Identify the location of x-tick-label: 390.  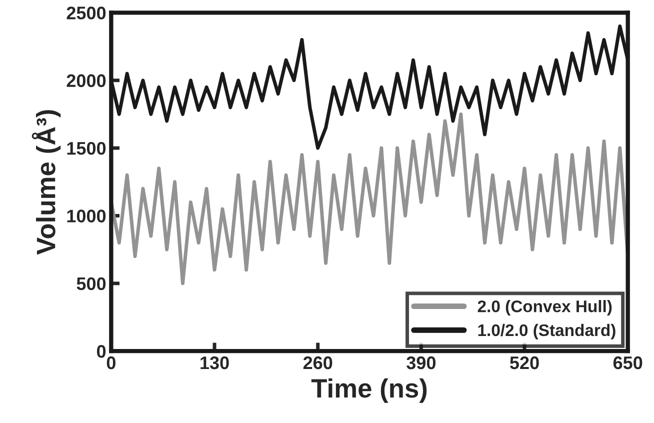
(421, 363).